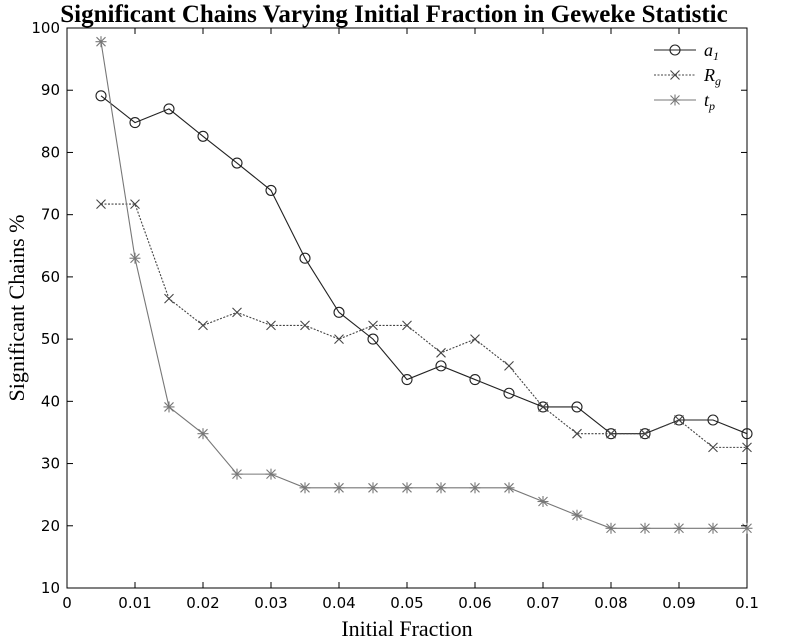 The height and width of the screenshot is (640, 788). I want to click on y-tick-label: 60, so click(50, 277).